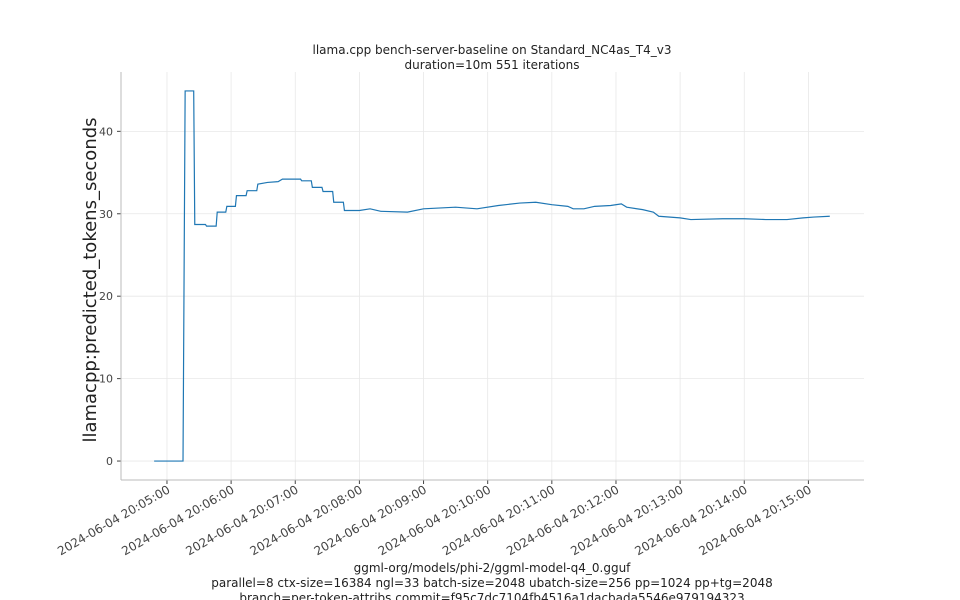  I want to click on x-tick-label: 2024-06-04 20:05:00, so click(113, 520).